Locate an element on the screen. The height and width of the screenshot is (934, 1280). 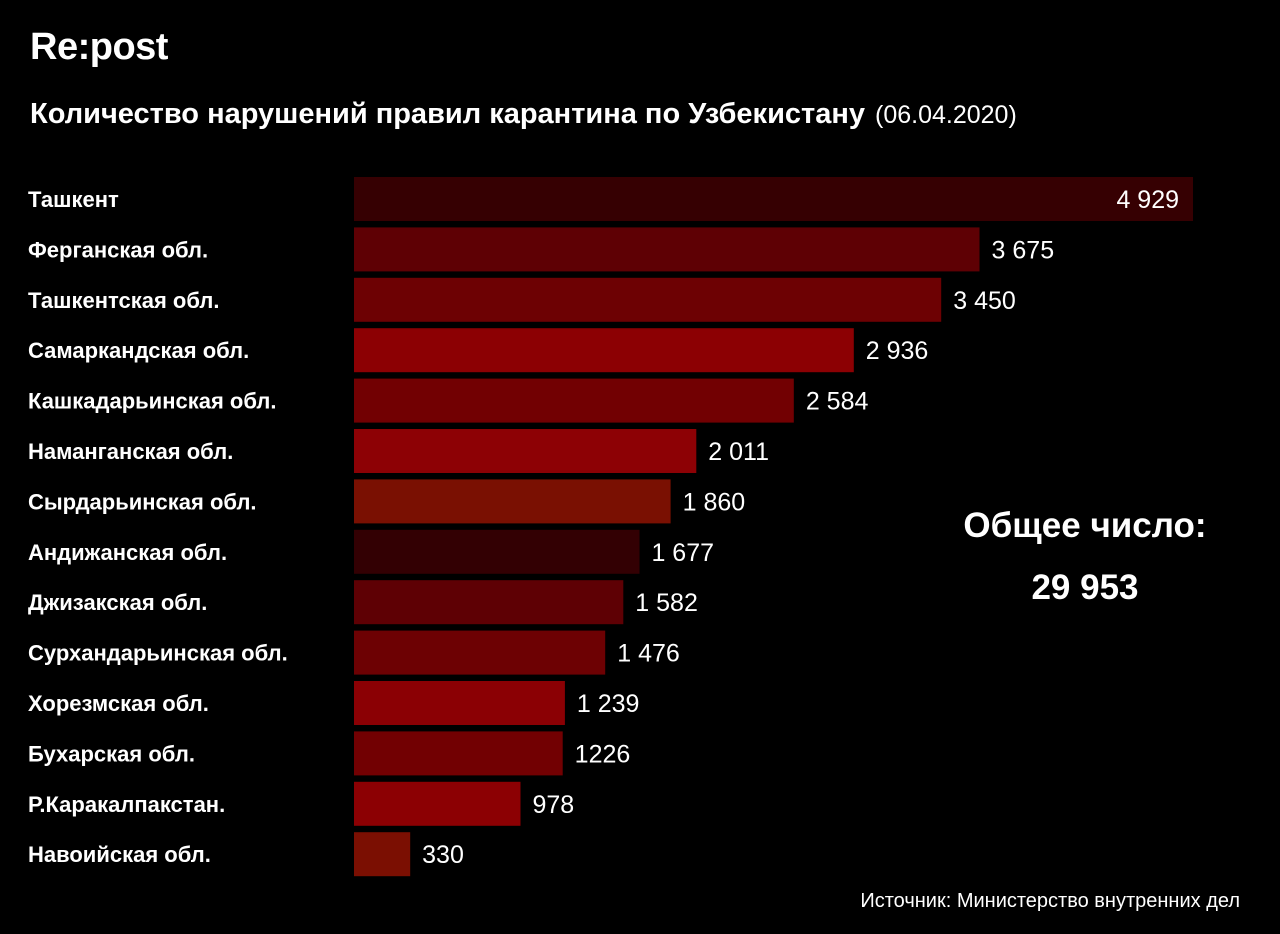
value-label: 3 675 is located at coordinates (1023, 250).